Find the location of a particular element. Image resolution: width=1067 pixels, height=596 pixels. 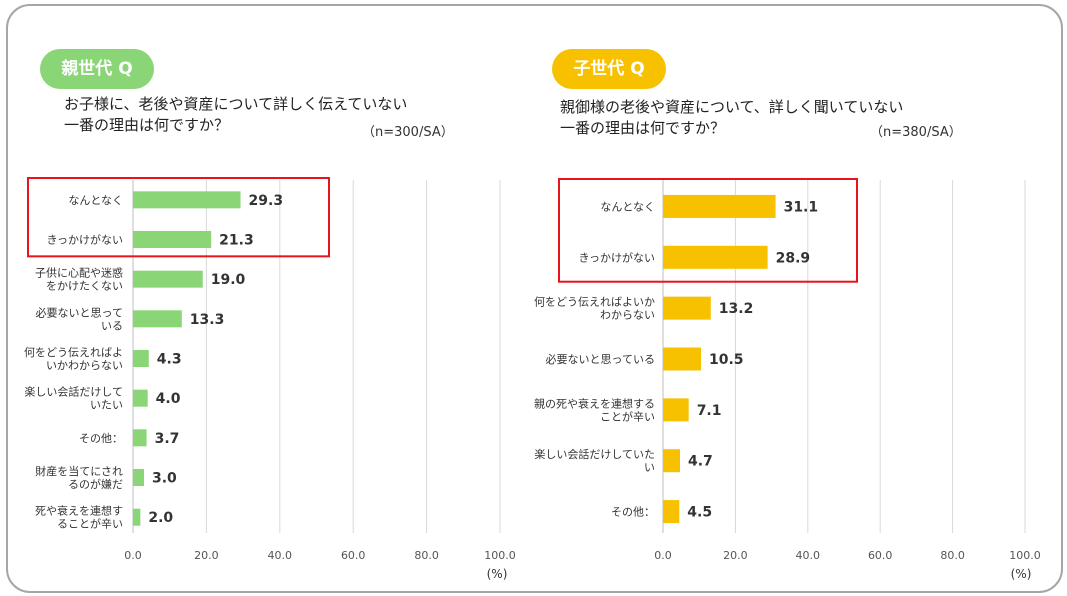

child-question-line2: 一番の理由は何ですか？ is located at coordinates (643, 128).